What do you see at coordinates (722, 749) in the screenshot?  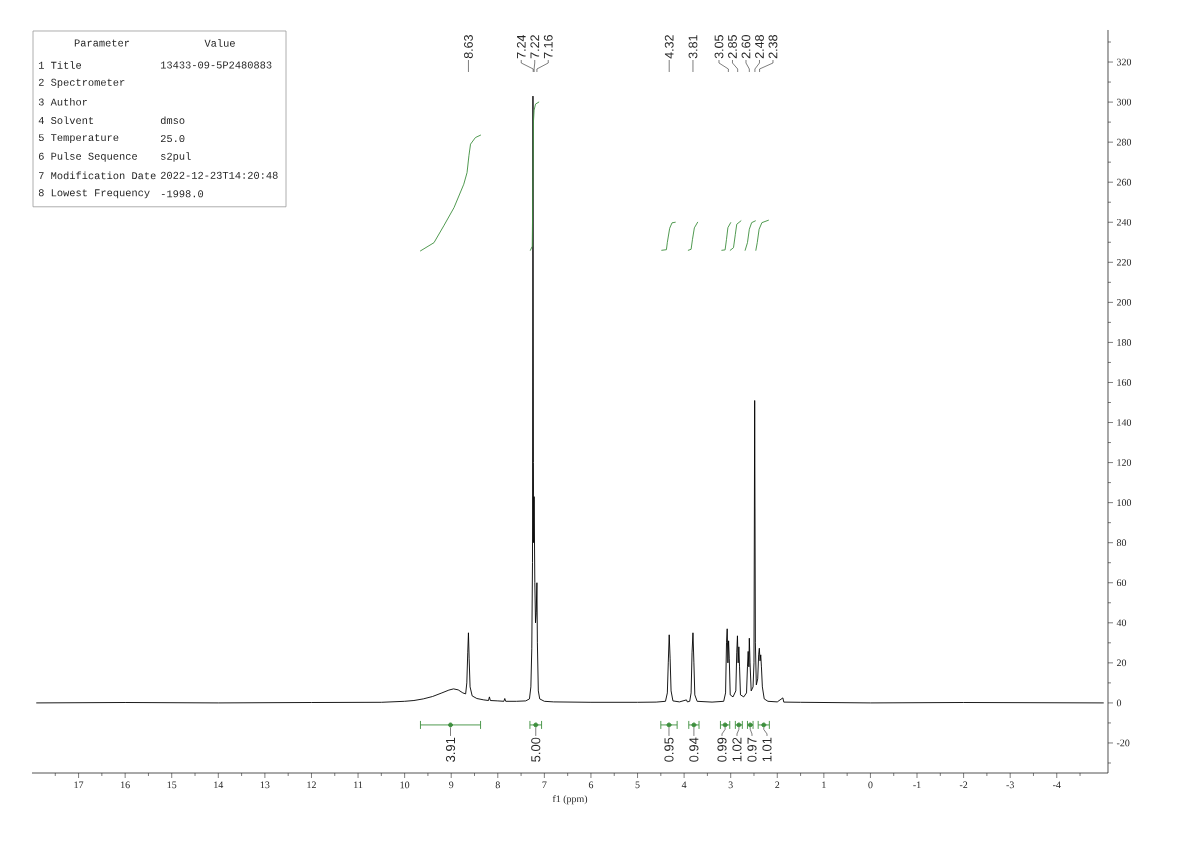 I see `annotation: 0.99` at bounding box center [722, 749].